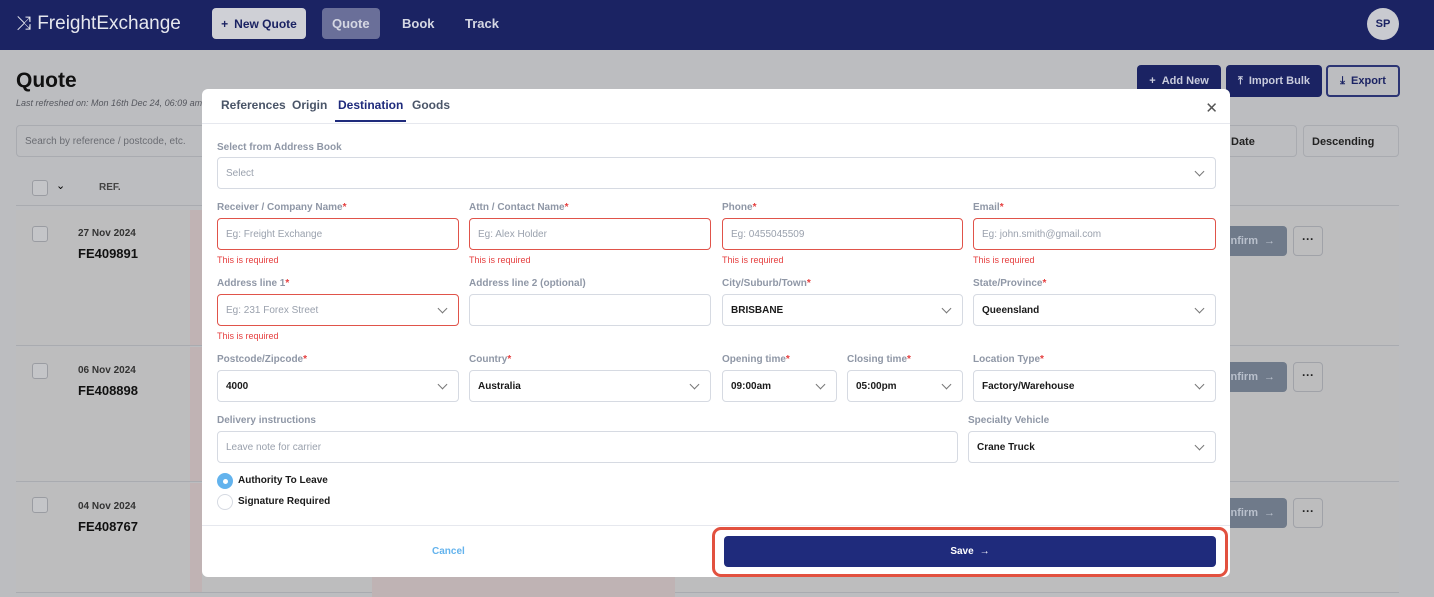  Describe the element at coordinates (842, 310) in the screenshot. I see `city-select: BRISBANE` at that location.